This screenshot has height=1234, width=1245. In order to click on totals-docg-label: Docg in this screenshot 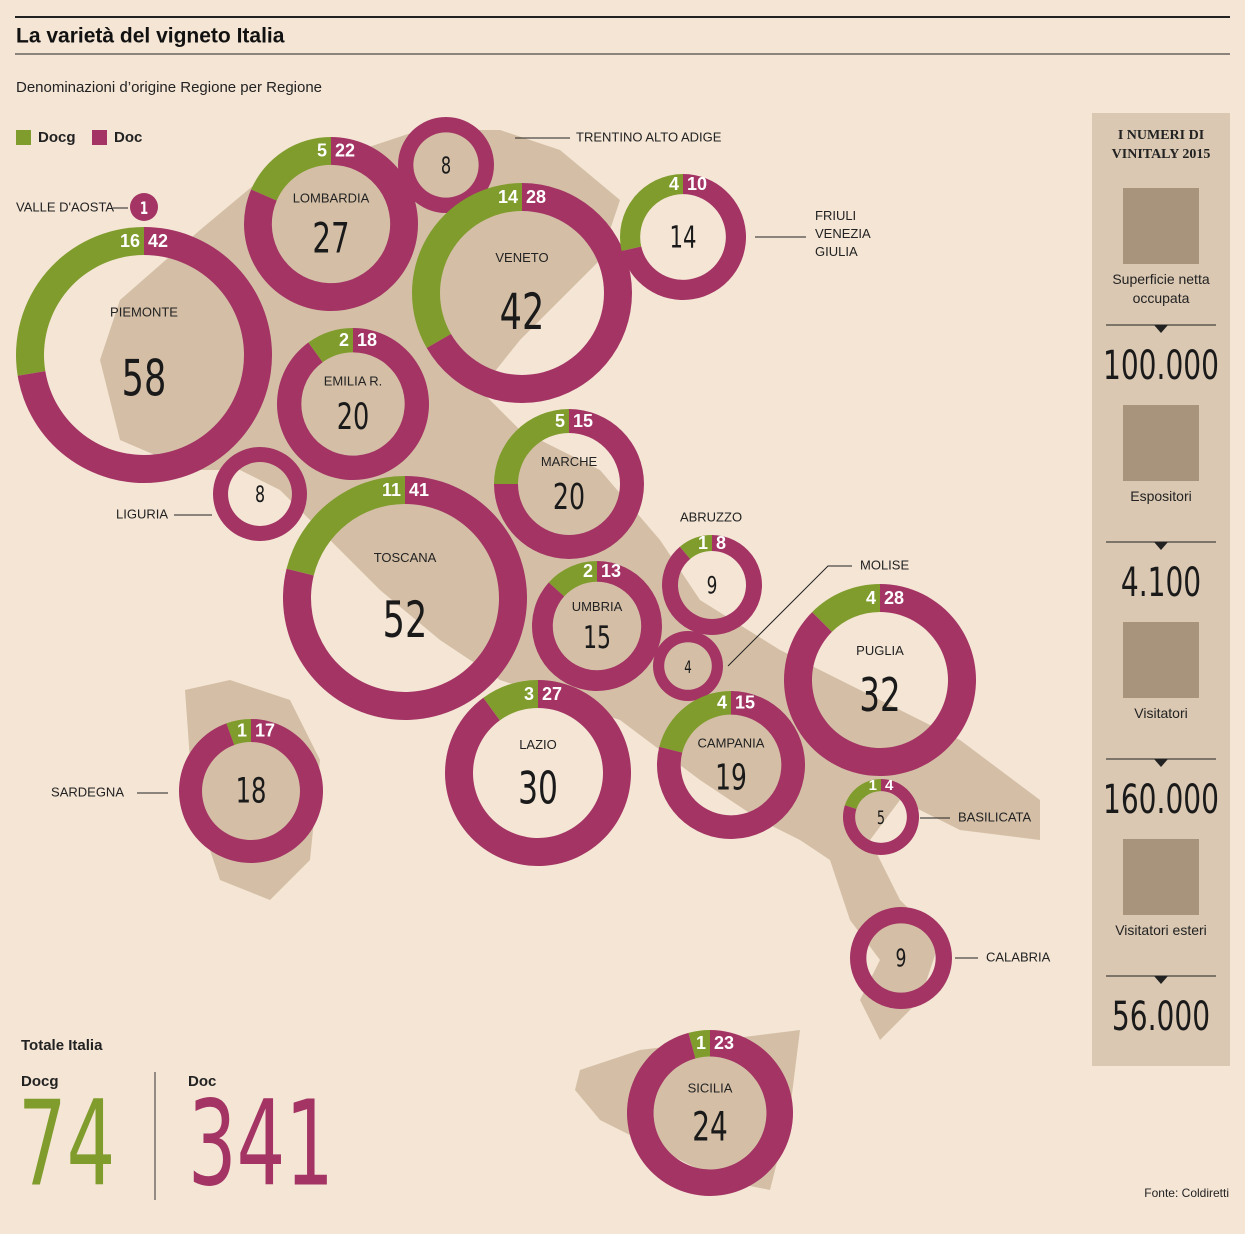, I will do `click(40, 1081)`.